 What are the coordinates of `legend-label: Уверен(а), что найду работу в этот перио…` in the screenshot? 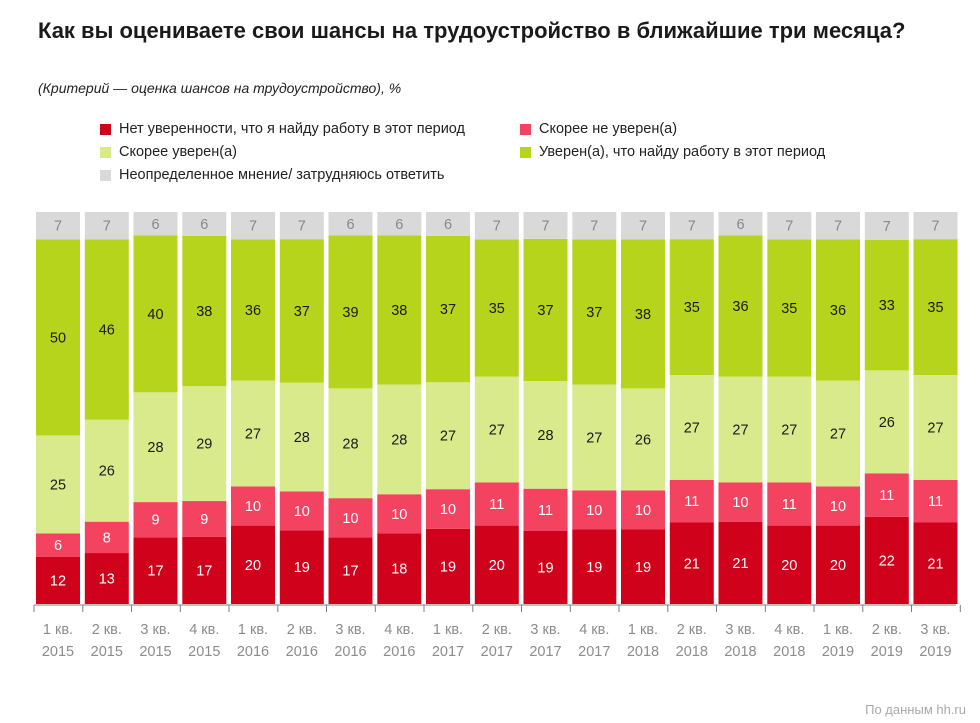 It's located at (682, 152).